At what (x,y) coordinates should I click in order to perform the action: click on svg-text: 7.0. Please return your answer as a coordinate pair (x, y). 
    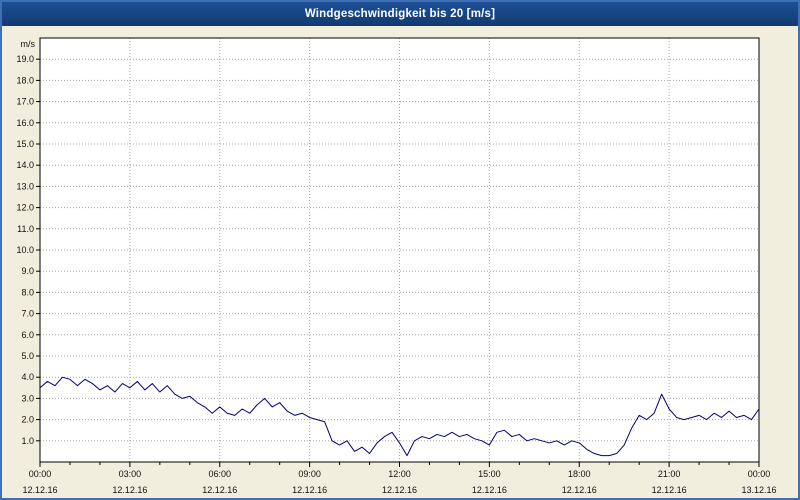
    Looking at the image, I should click on (27, 314).